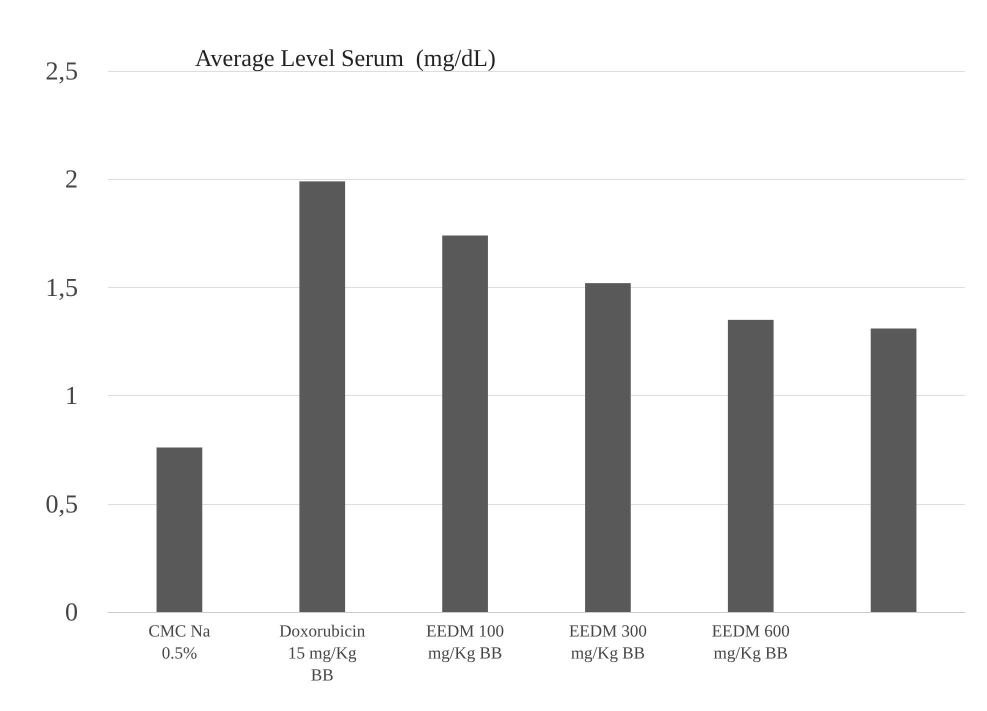  What do you see at coordinates (751, 642) in the screenshot?
I see `x-tick-label: EEDM 600 mg/Kg BB` at bounding box center [751, 642].